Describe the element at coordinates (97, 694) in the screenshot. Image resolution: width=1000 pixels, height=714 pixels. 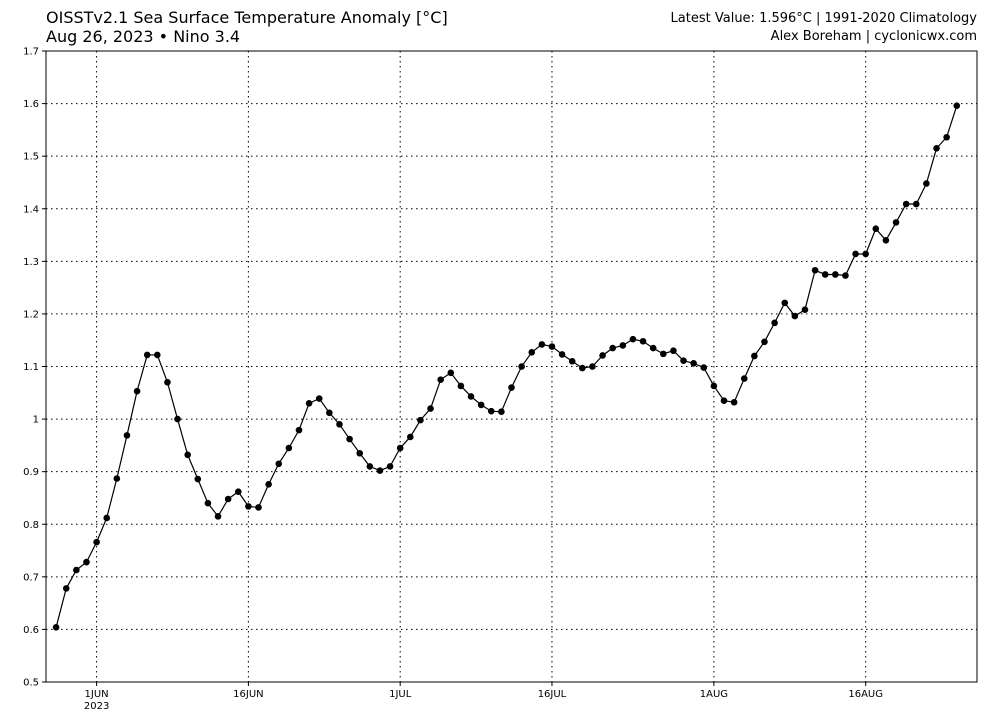
I see `x-tick-label: 1JUN` at that location.